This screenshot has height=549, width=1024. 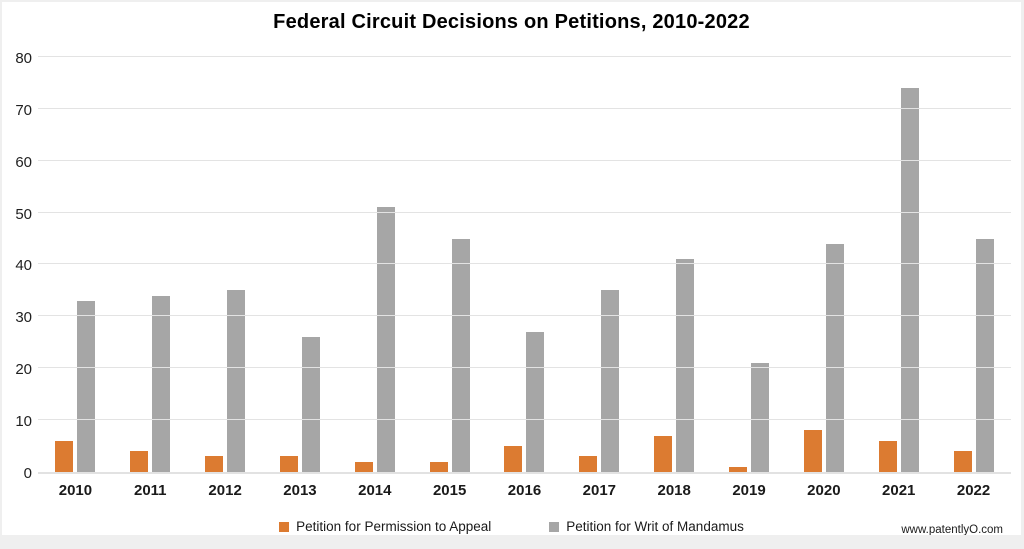 I want to click on x-tick-label-2012: 2012, so click(x=225, y=490).